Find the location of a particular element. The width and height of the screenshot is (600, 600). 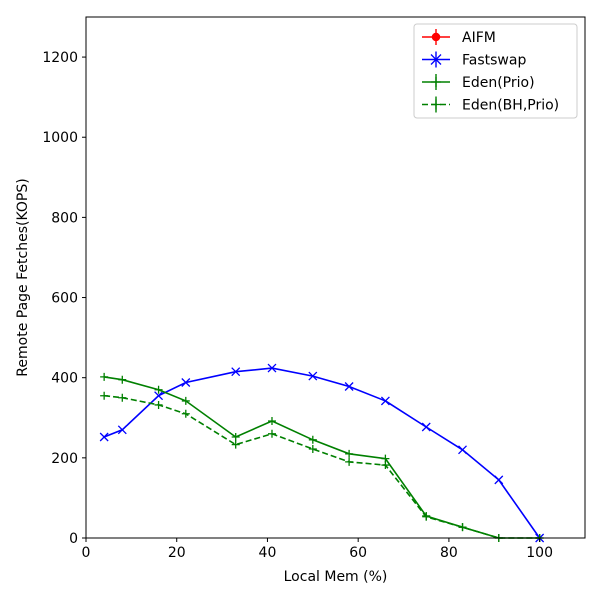

legend-item: AIFM is located at coordinates (459, 37).